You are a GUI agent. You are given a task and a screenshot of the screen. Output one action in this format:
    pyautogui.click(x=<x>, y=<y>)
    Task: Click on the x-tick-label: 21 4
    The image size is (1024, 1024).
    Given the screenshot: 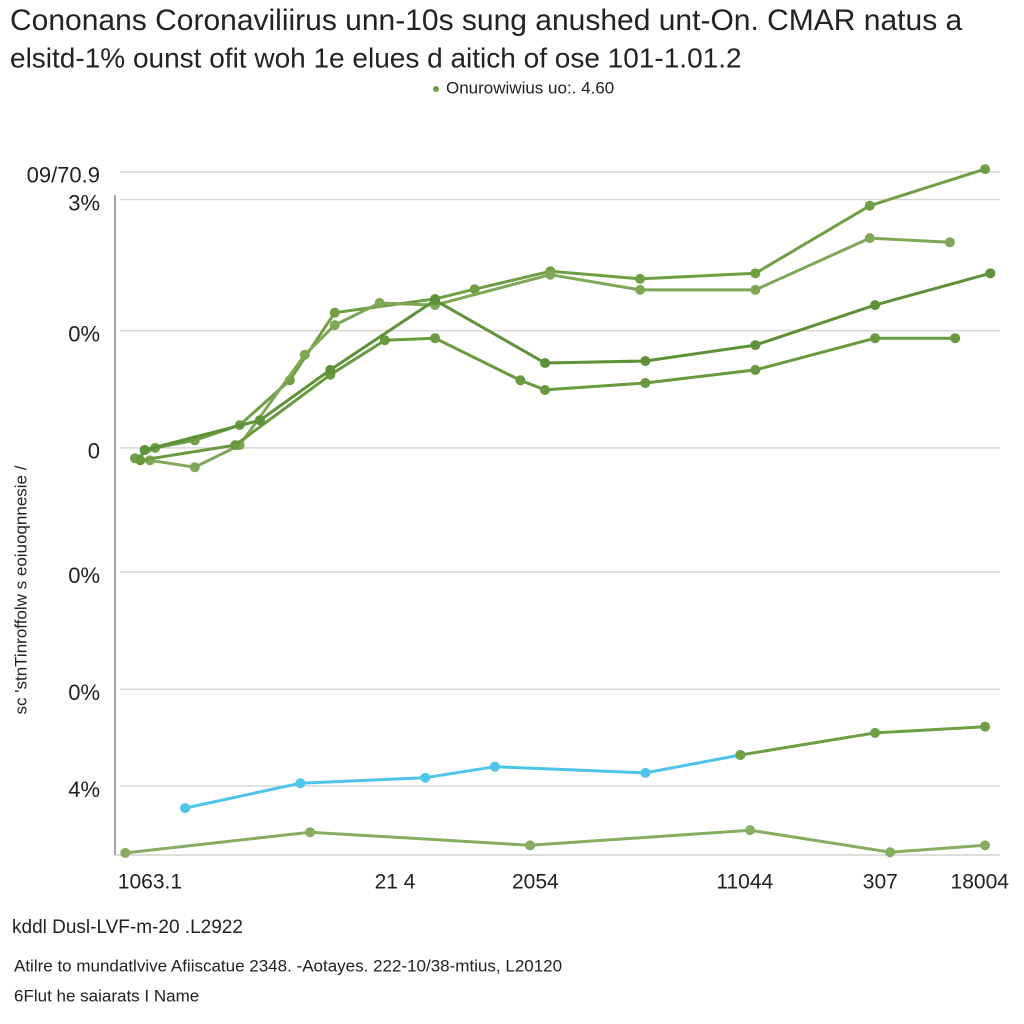 What is the action you would take?
    pyautogui.click(x=395, y=882)
    